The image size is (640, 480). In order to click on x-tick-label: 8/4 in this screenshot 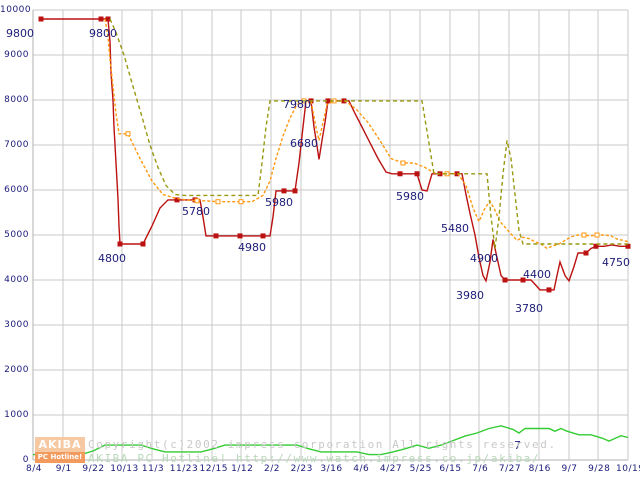, I will do `click(34, 469)`.